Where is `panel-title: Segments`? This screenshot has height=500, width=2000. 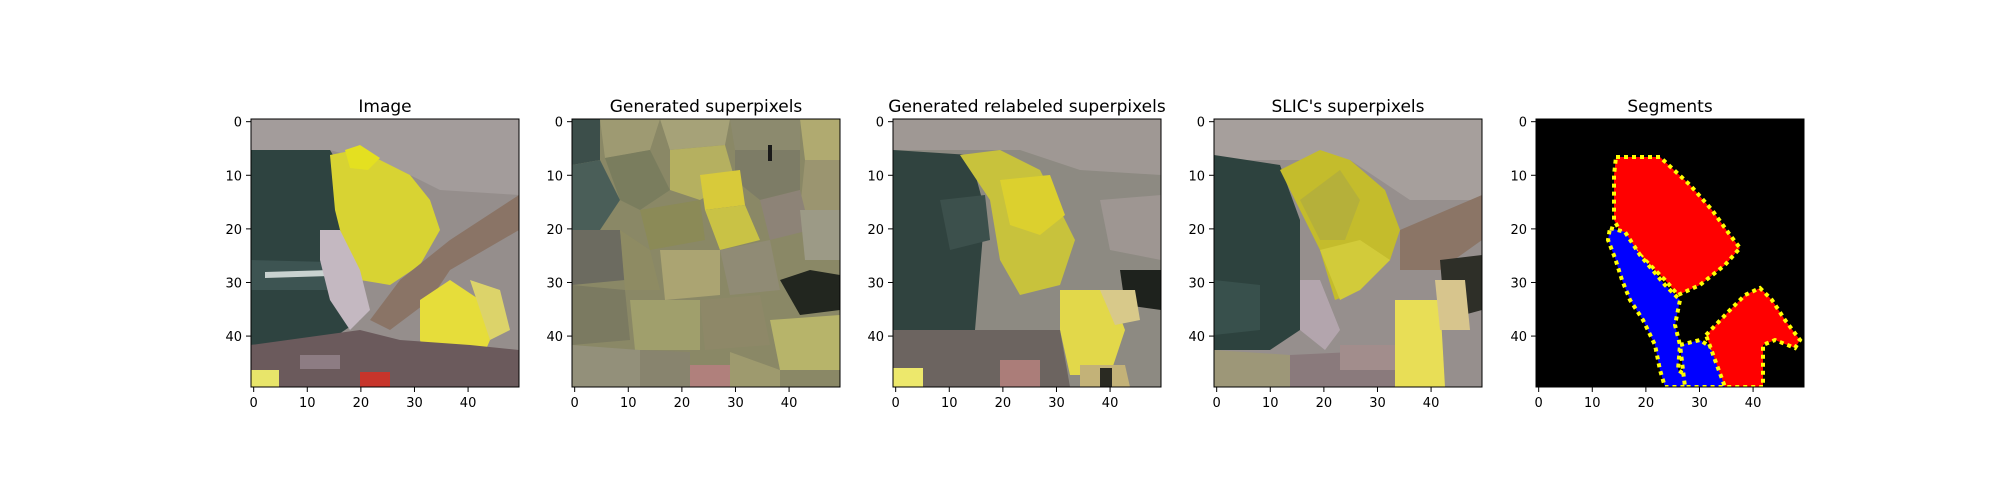
panel-title: Segments is located at coordinates (1670, 107).